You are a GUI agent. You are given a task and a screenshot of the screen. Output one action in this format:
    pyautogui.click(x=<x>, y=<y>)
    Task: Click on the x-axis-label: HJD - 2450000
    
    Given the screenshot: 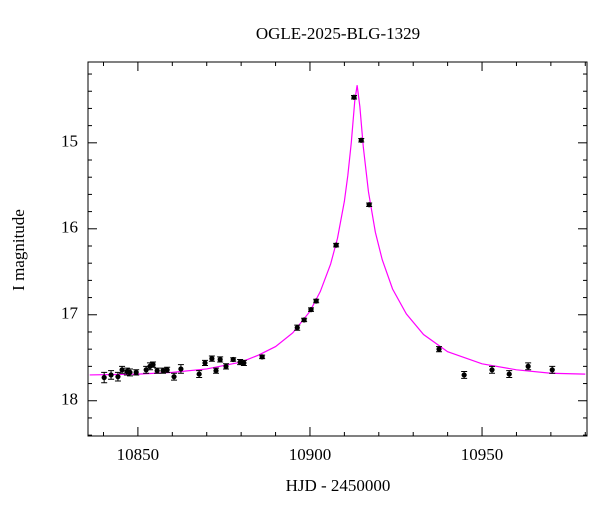 What is the action you would take?
    pyautogui.click(x=338, y=485)
    